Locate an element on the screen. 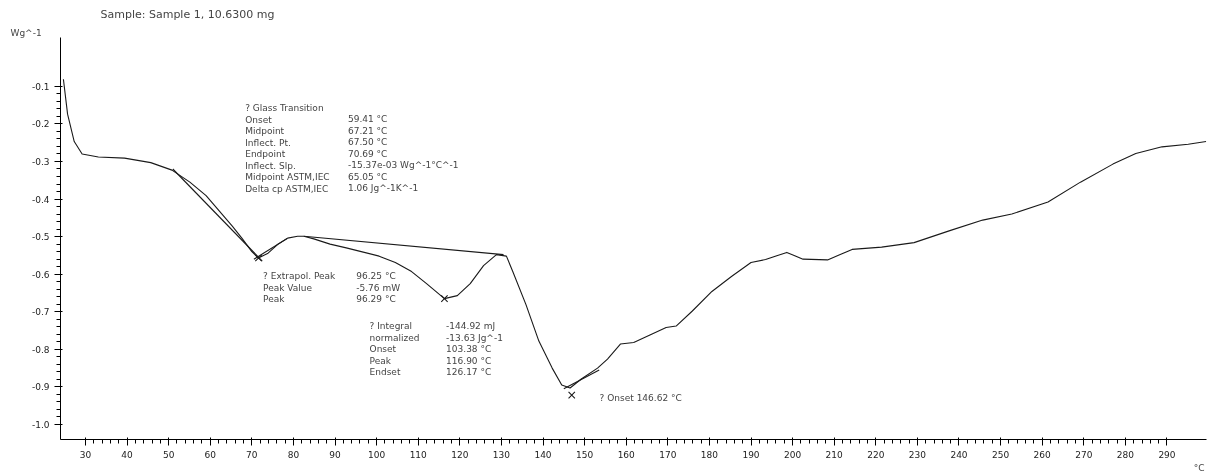 The height and width of the screenshot is (472, 1214). chart-title: Sample: Sample 1, 10.6300 mg is located at coordinates (187, 14).